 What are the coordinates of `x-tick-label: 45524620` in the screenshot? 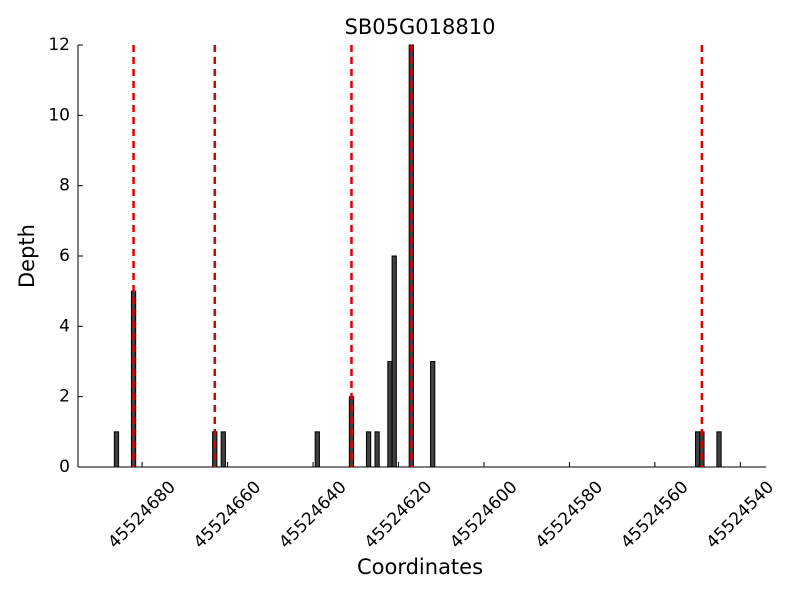 It's located at (398, 514).